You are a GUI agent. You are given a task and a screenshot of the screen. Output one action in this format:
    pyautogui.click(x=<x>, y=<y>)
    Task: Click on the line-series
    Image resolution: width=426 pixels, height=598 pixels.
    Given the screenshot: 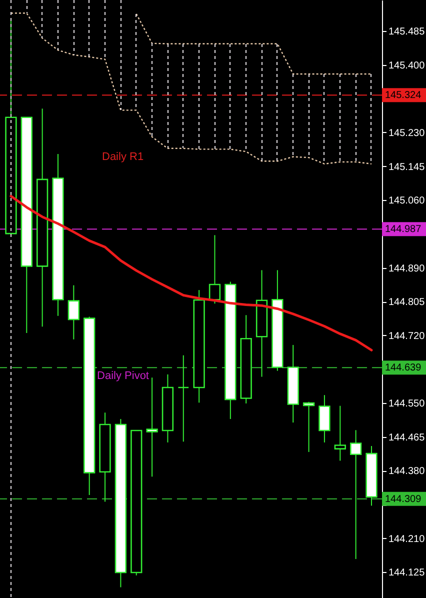 What is the action you would take?
    pyautogui.click(x=254, y=44)
    